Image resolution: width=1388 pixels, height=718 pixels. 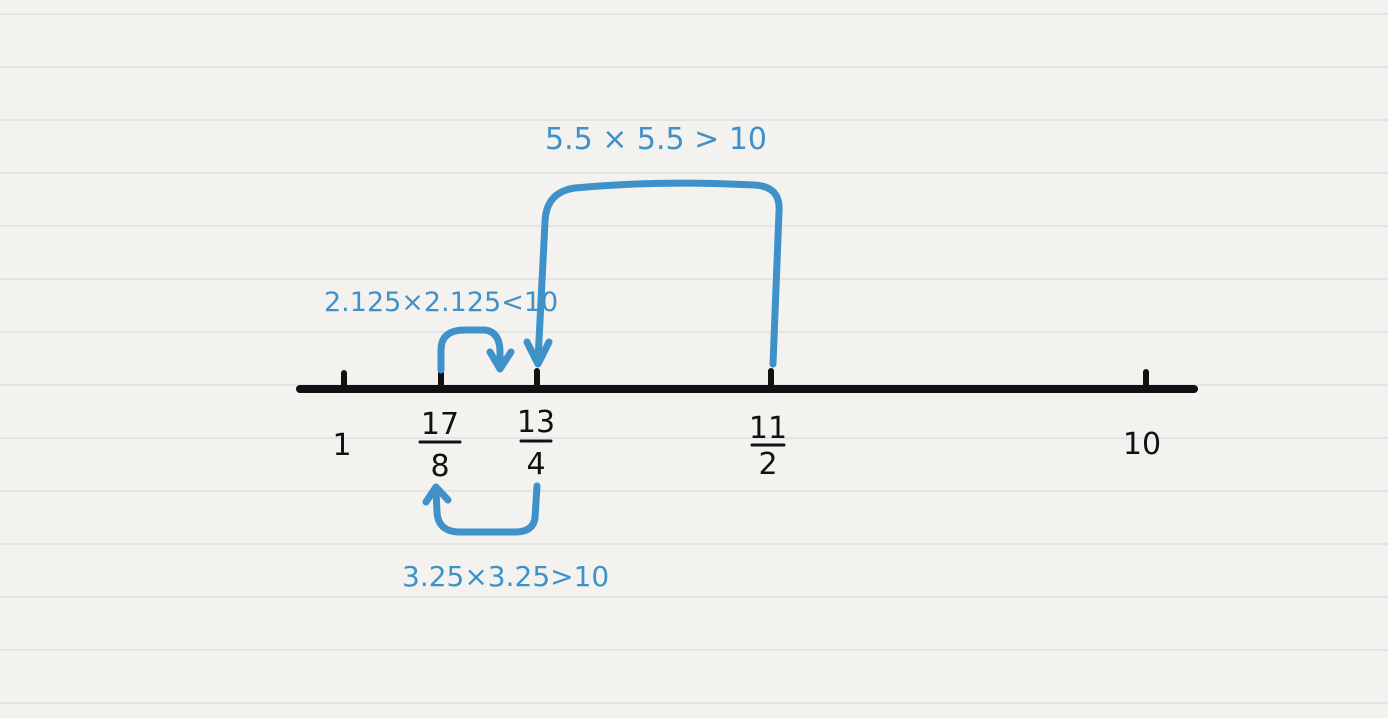 I want to click on annotation-top-big: 5.5 × 5.5 > 10, so click(x=656, y=139).